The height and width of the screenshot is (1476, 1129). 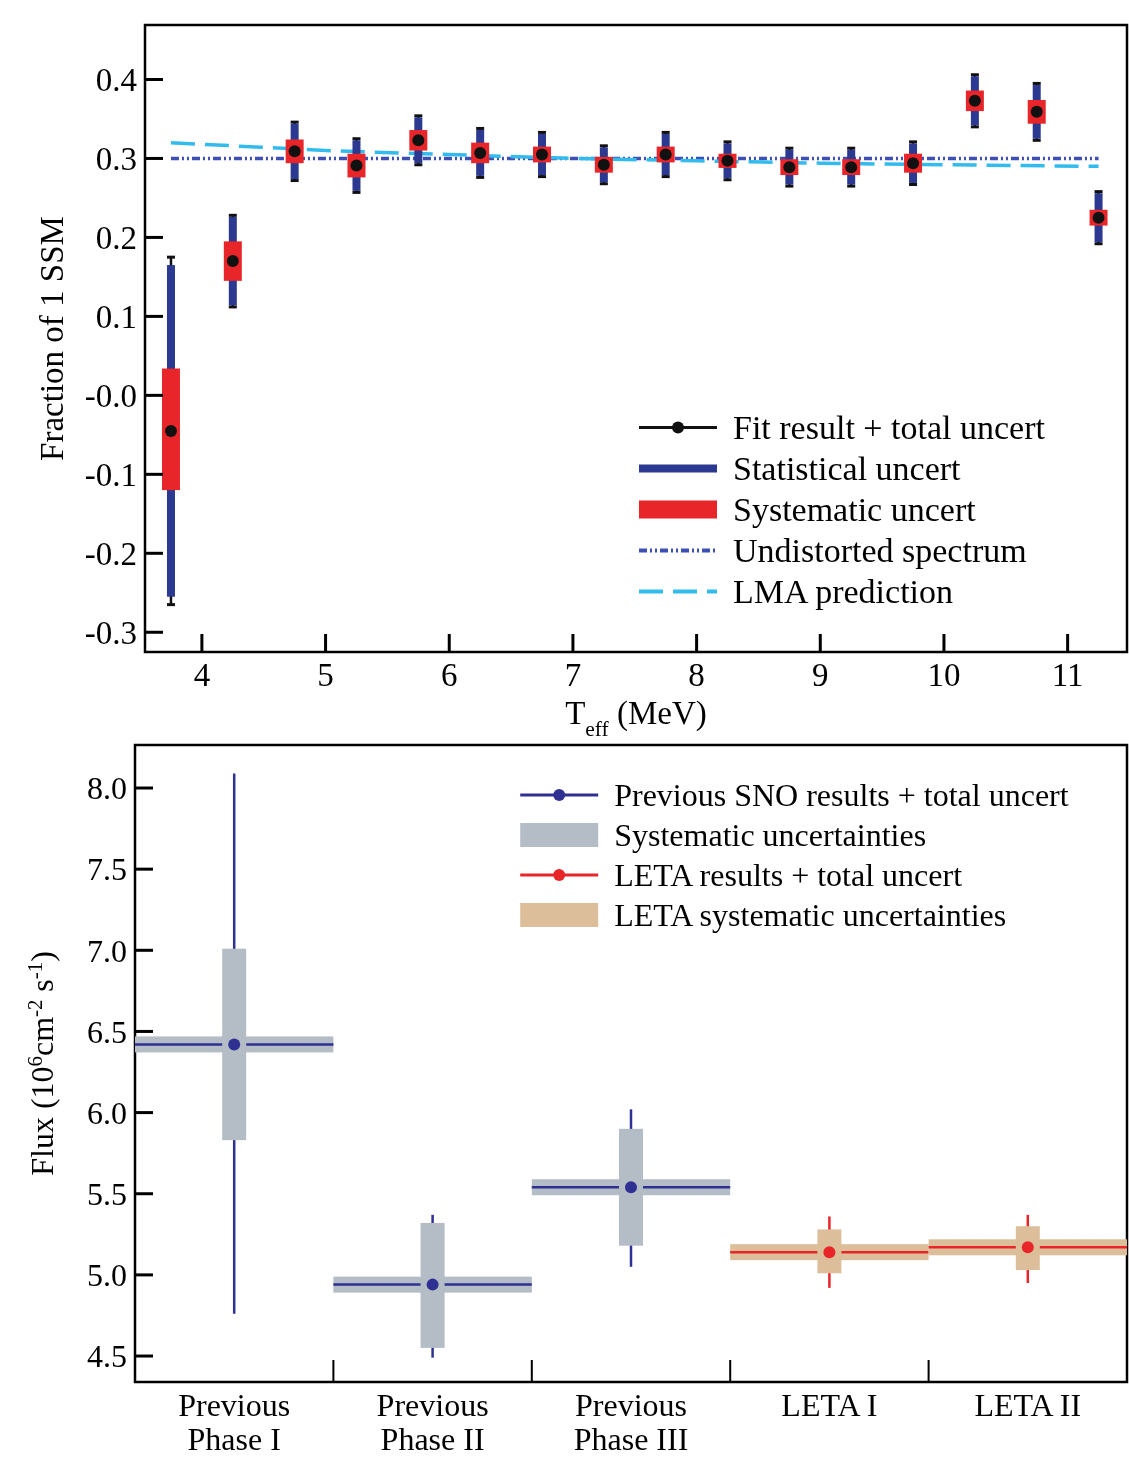 What do you see at coordinates (107, 1112) in the screenshot?
I see `y-tick-label: 6.0` at bounding box center [107, 1112].